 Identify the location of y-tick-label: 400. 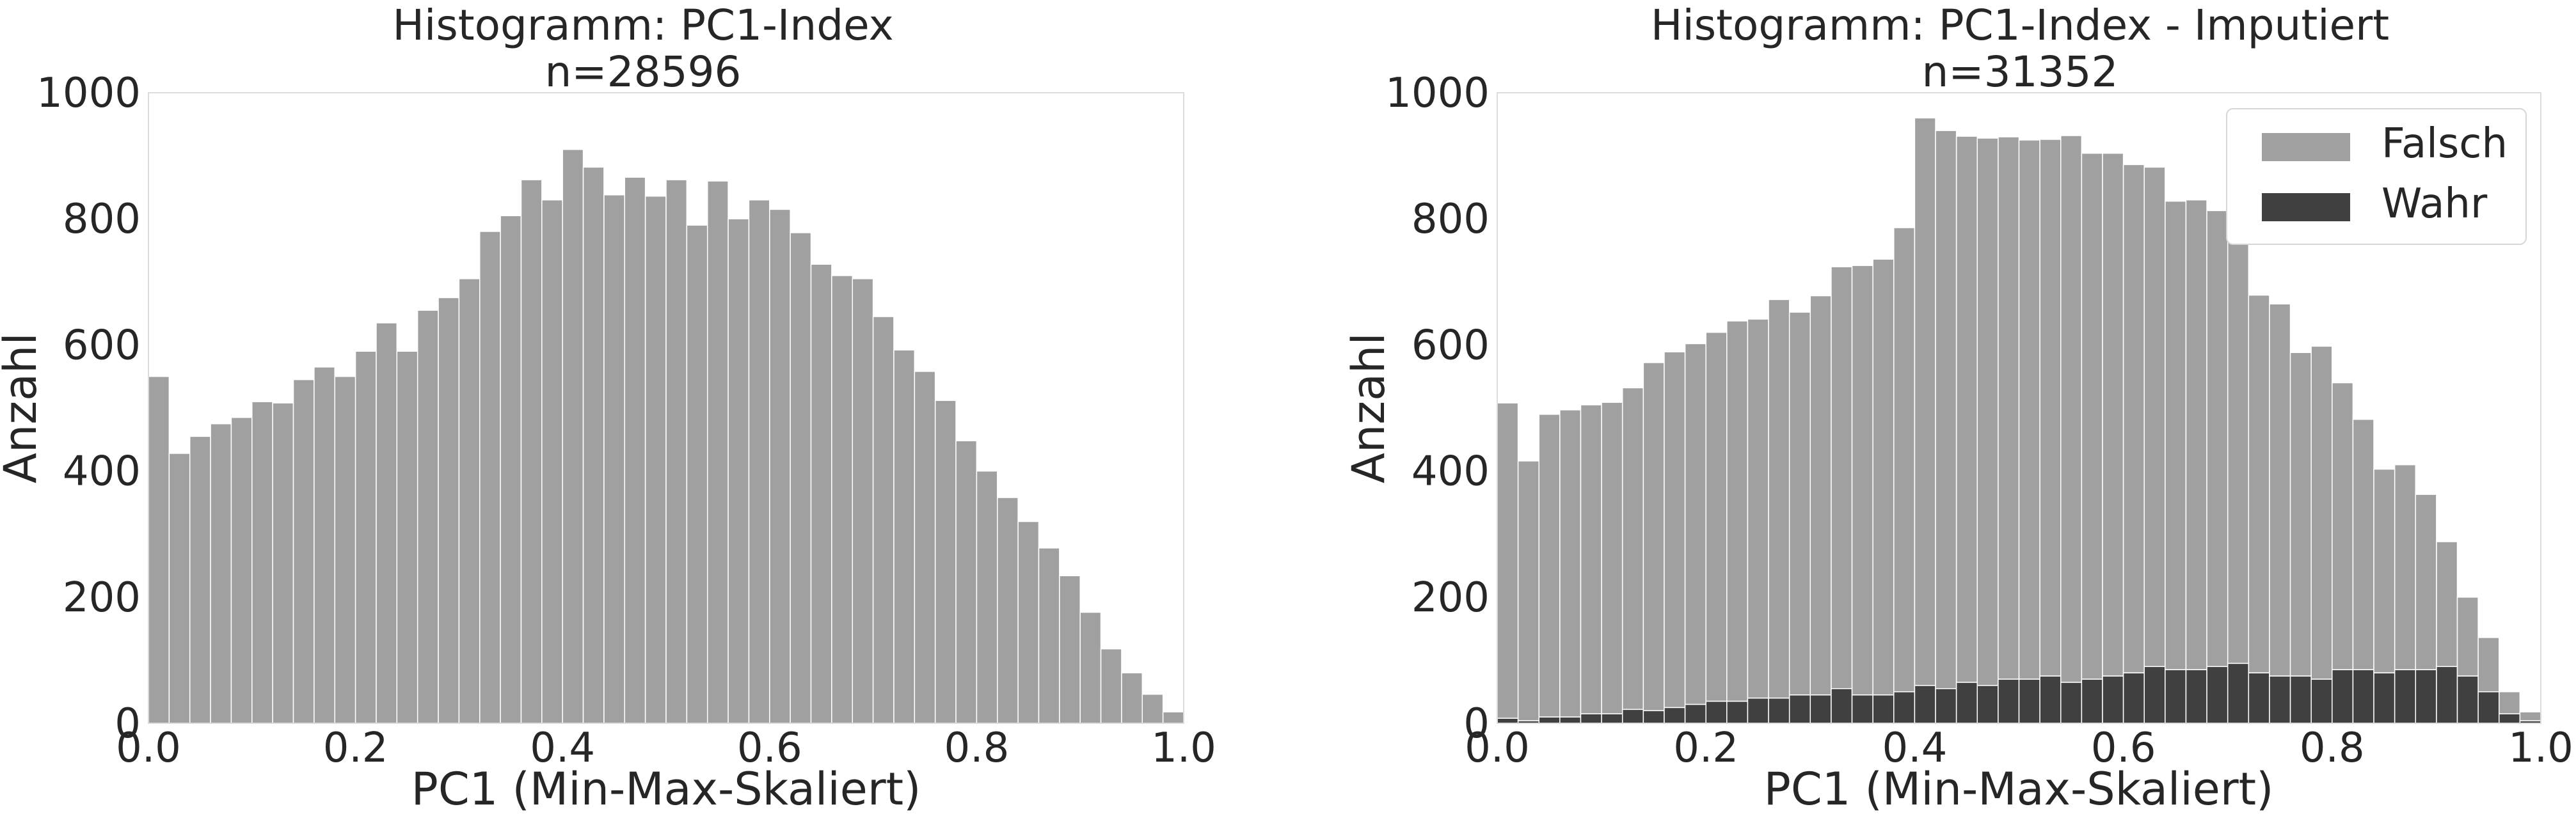
(1450, 472).